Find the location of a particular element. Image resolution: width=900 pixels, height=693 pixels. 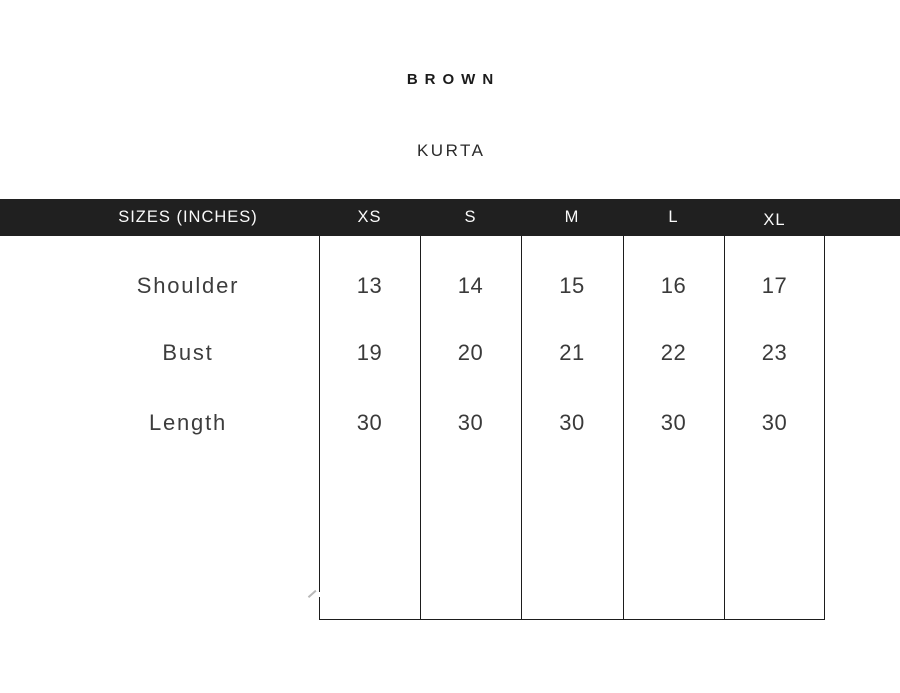

shoulder-l-value: 16 is located at coordinates (673, 285).